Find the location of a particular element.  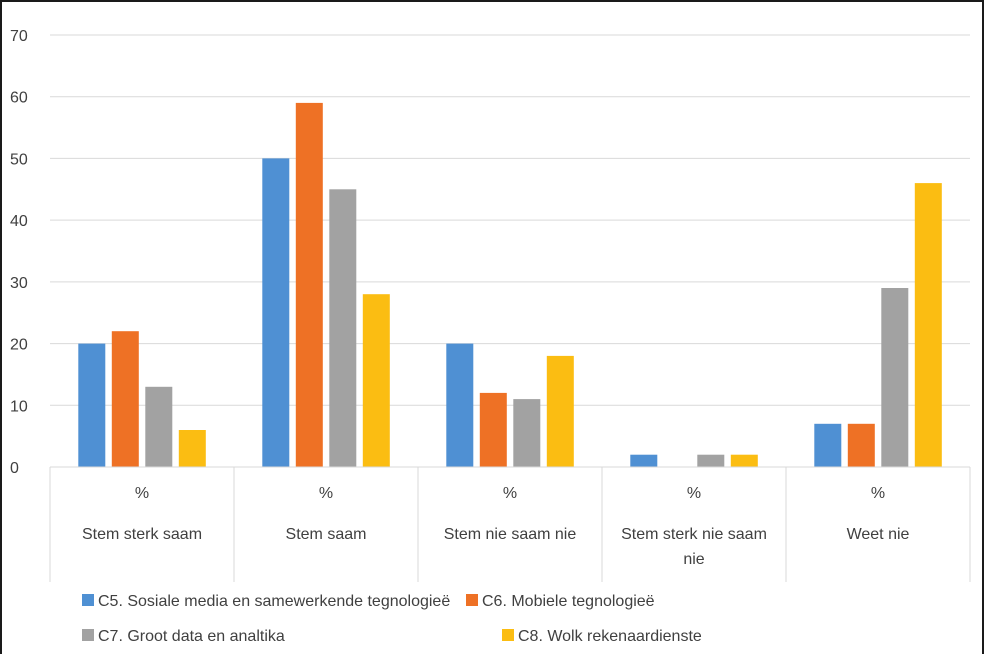

category-label: Stem saam is located at coordinates (326, 534).